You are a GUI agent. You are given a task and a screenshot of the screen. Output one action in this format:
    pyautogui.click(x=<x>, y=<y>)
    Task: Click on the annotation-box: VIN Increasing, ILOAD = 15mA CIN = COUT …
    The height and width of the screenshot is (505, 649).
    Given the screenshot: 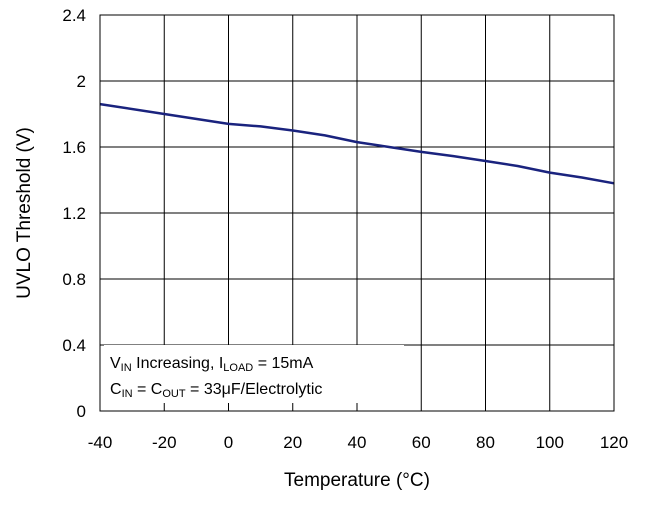 What is the action you would take?
    pyautogui.click(x=254, y=374)
    